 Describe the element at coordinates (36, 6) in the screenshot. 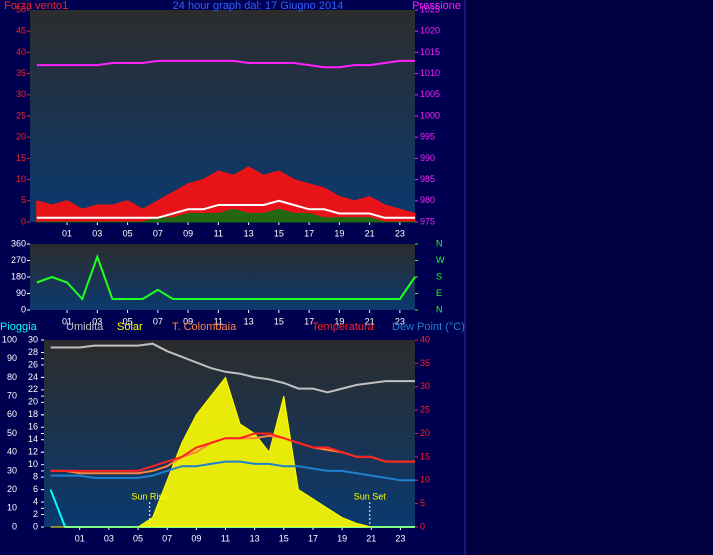

I see `y-axis-label: Forza vento1` at that location.